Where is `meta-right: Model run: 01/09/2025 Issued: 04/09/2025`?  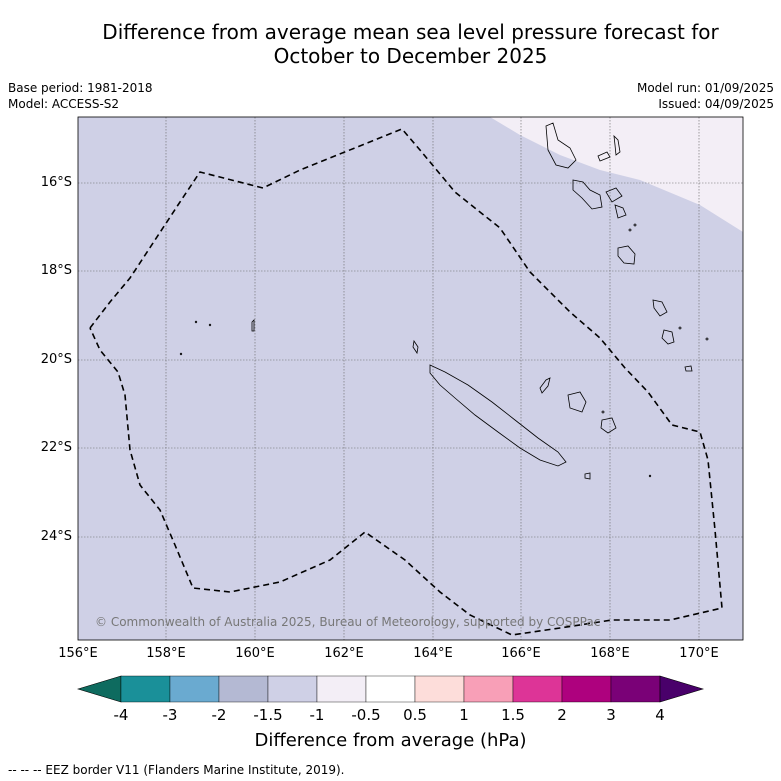
meta-right: Model run: 01/09/2025 Issued: 04/09/2025 is located at coordinates (705, 96).